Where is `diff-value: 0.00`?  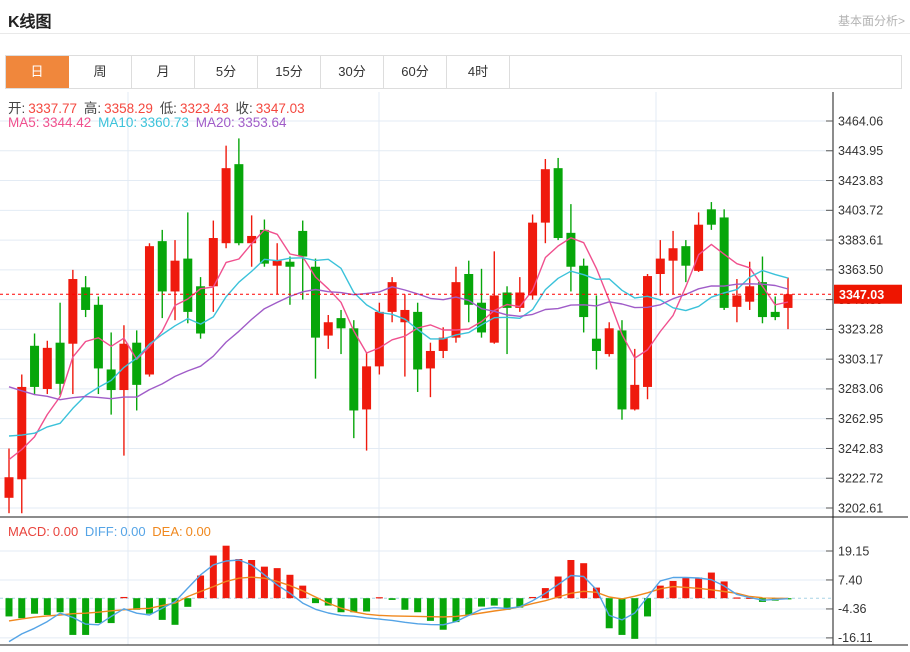 diff-value: 0.00 is located at coordinates (133, 531).